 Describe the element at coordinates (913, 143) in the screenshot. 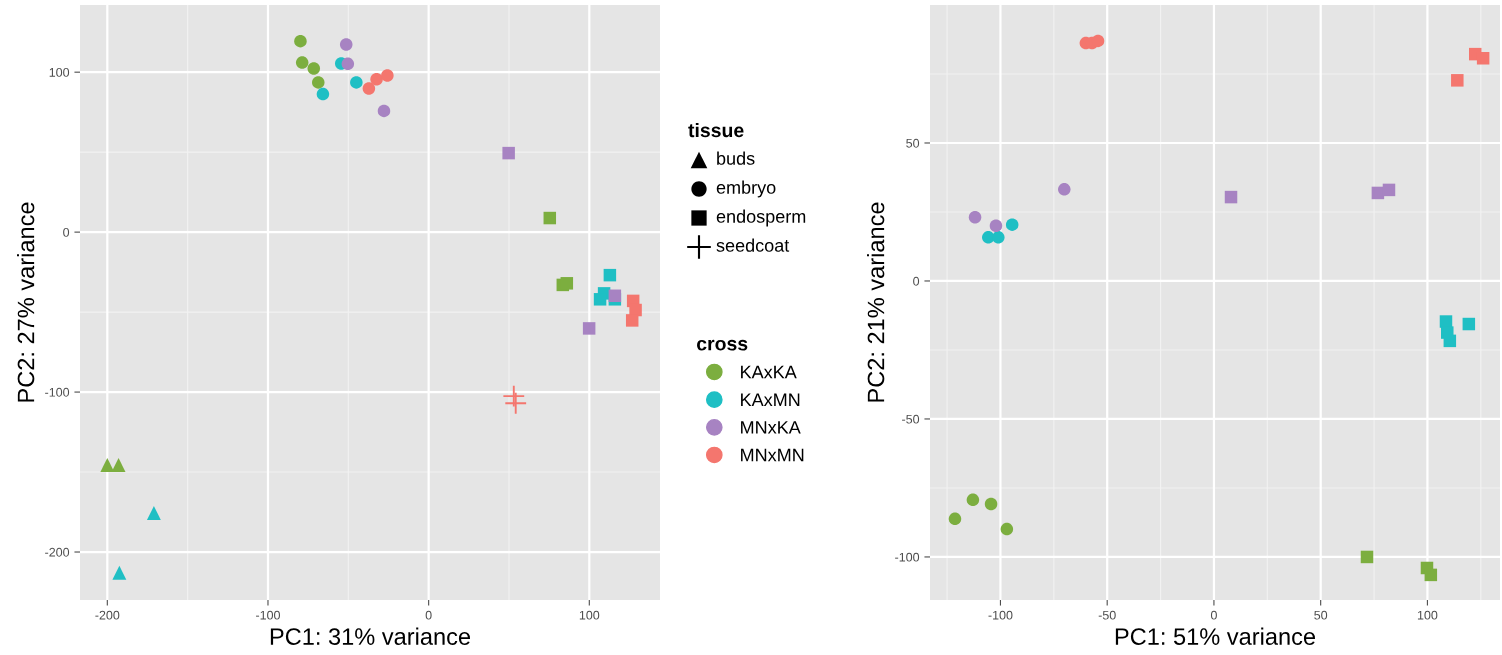

I see `y-tick-label: 50` at that location.